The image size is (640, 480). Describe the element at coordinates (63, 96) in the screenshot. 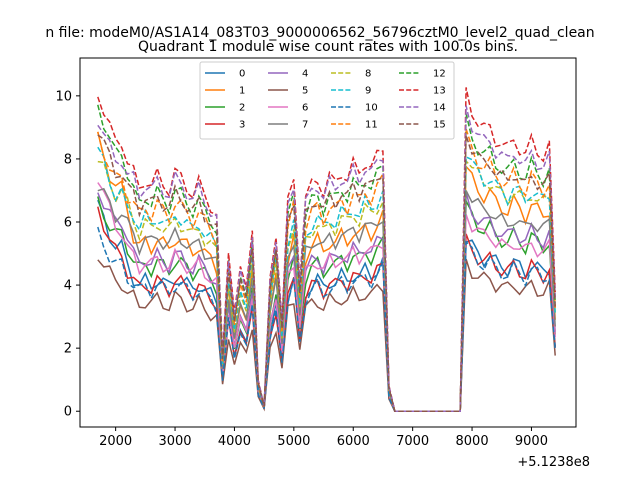

I see `y-tick-label: 10` at that location.